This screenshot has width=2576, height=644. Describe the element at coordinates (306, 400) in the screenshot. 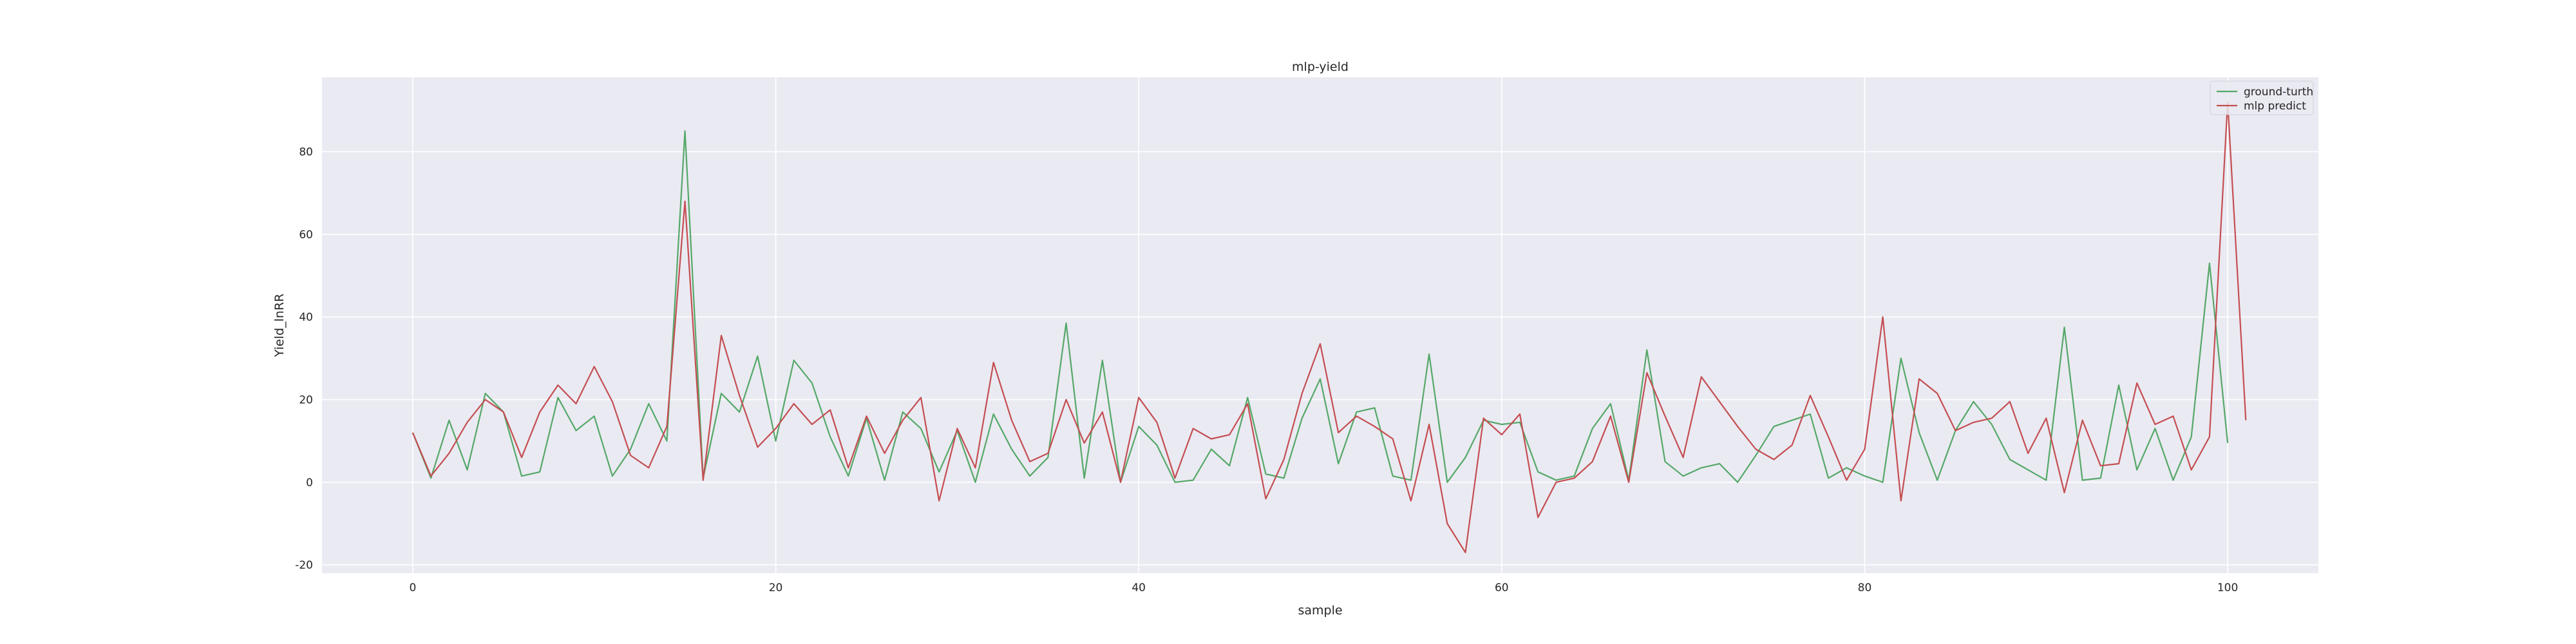

I see `y-tick-label: 20` at that location.